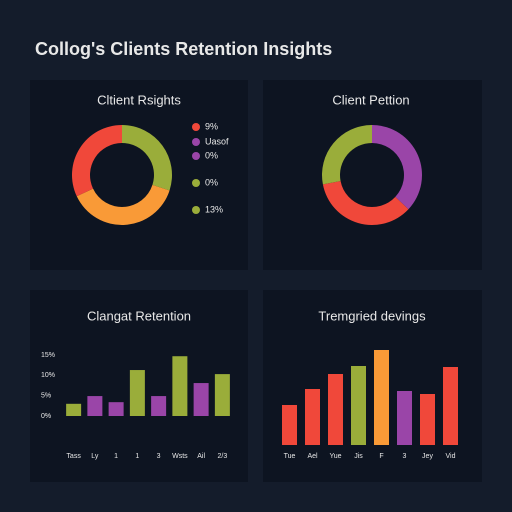  What do you see at coordinates (335, 456) in the screenshot?
I see `x-tick-label: Yue` at bounding box center [335, 456].